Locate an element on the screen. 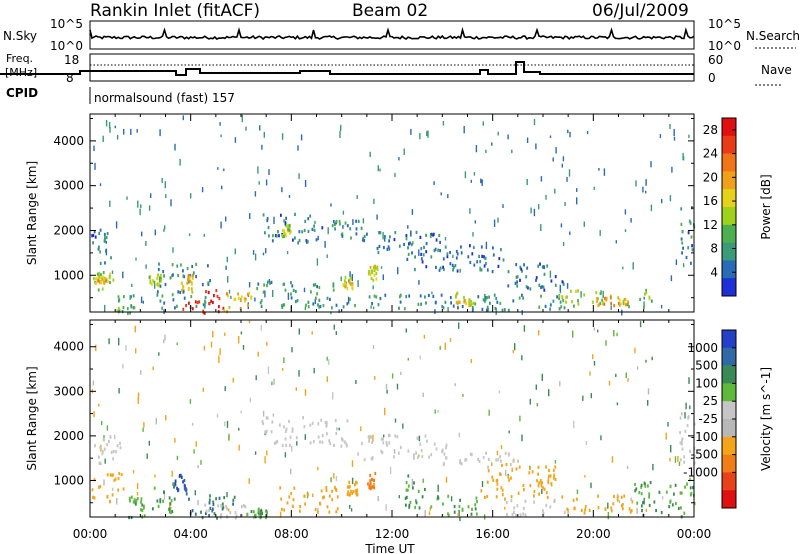 This screenshot has width=800, height=554. station-title: Rankin Inlet (fitACF) is located at coordinates (175, 11).